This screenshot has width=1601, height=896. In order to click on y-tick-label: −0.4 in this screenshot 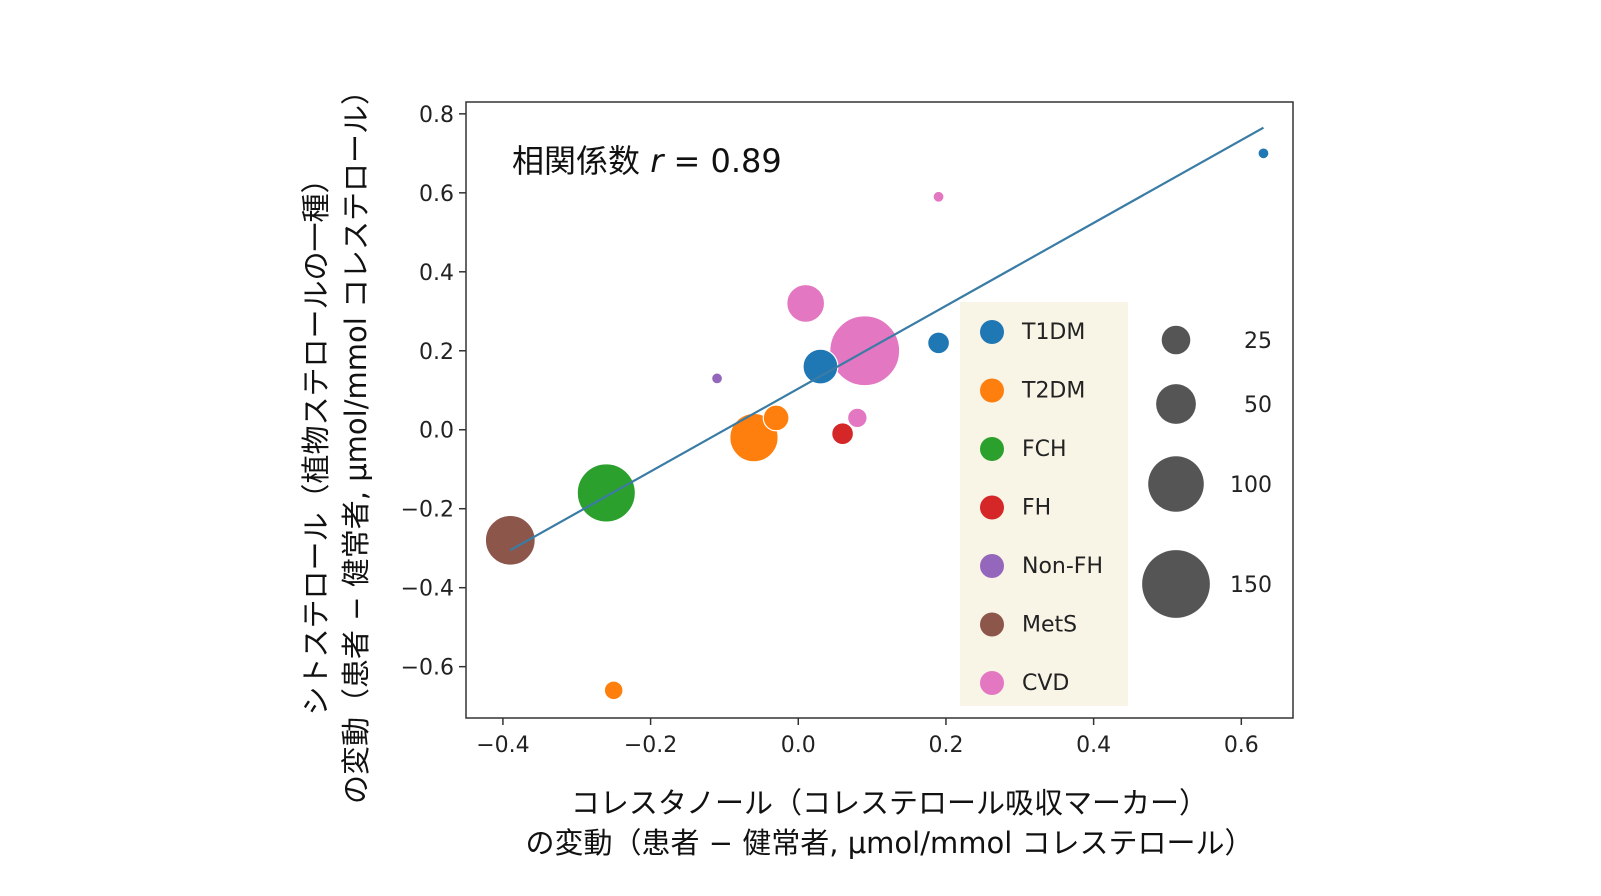, I will do `click(427, 589)`.